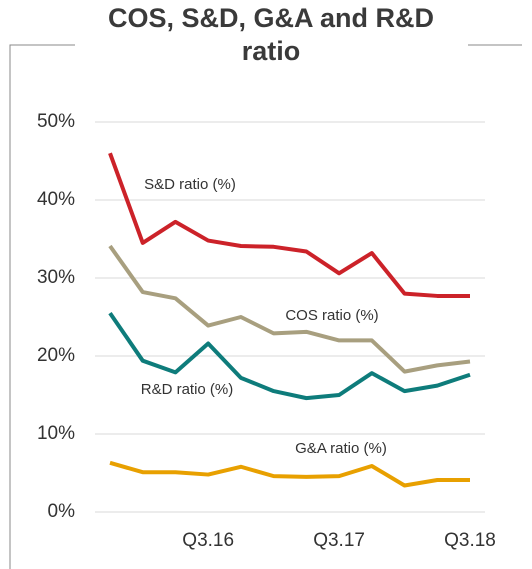 This screenshot has width=532, height=569. Describe the element at coordinates (56, 199) in the screenshot. I see `y-tick-label: 40%` at that location.